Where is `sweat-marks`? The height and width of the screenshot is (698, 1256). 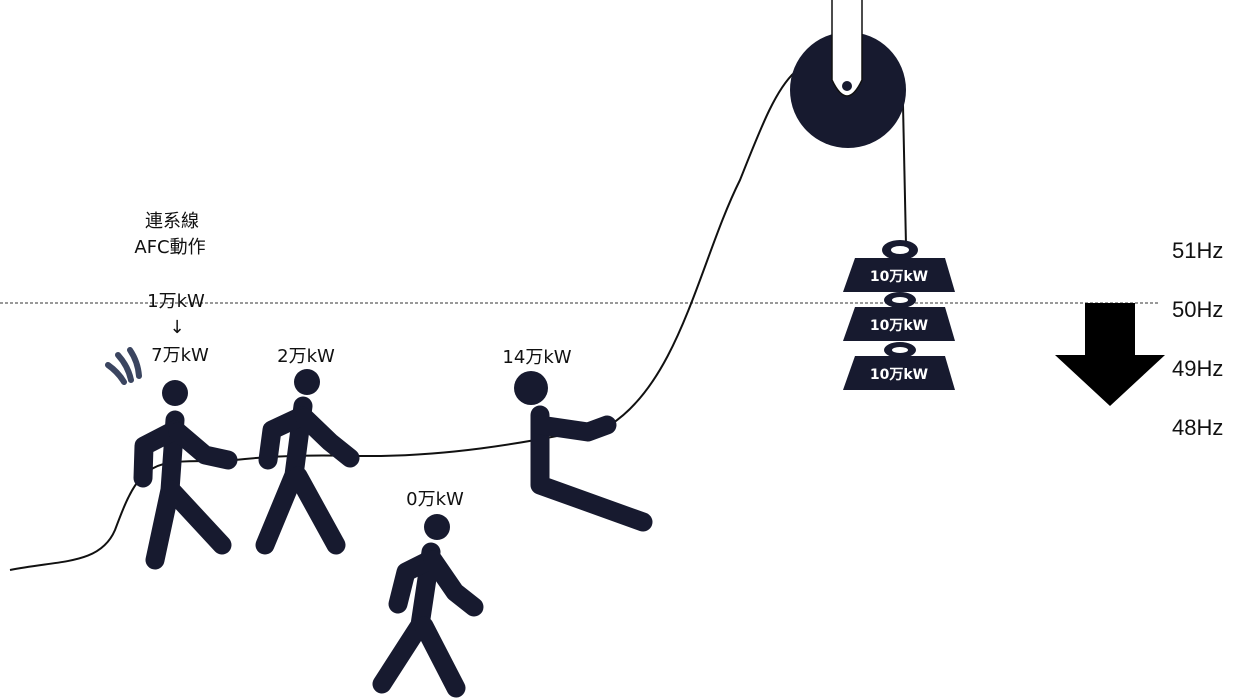
sweat-marks is located at coordinates (123, 366).